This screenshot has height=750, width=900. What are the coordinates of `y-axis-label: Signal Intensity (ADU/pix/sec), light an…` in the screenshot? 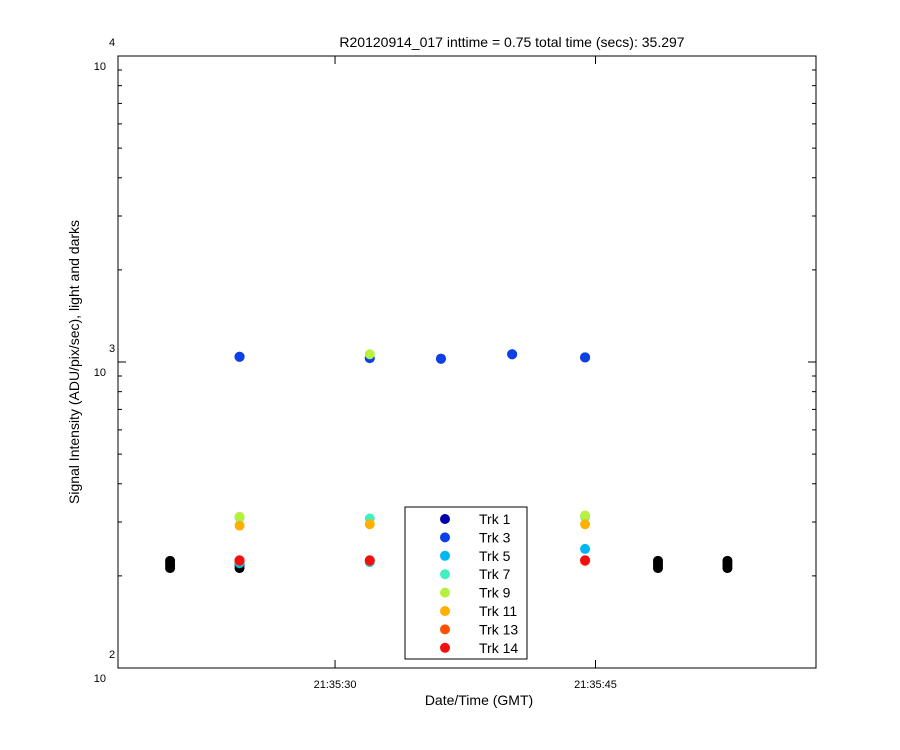 It's located at (74, 362).